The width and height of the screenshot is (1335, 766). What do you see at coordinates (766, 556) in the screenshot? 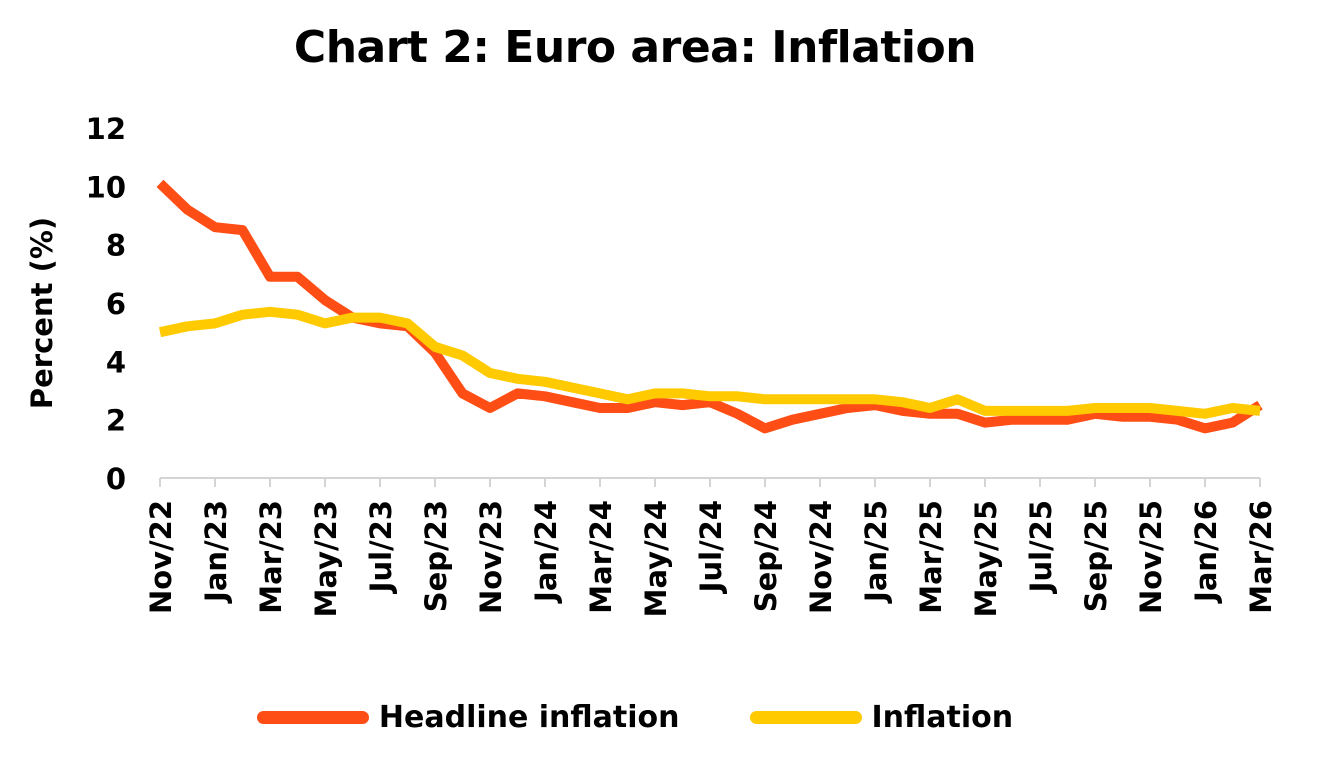
I see `x-tick-label: Sep/24` at bounding box center [766, 556].